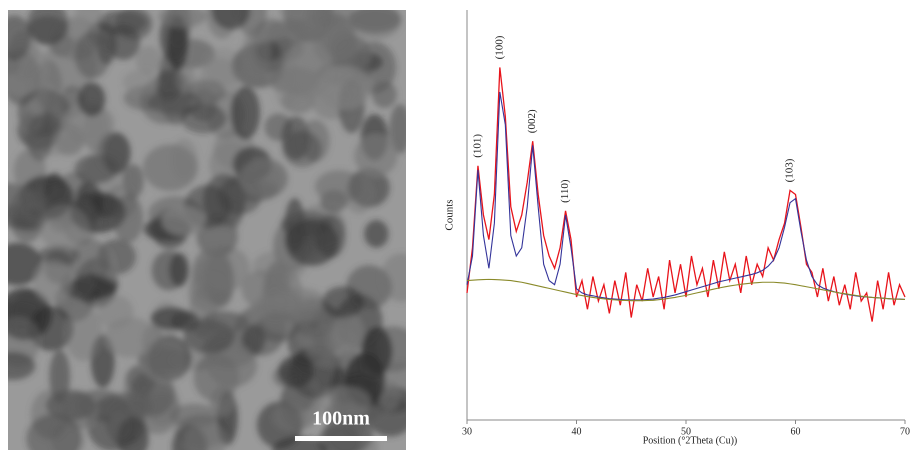  Describe the element at coordinates (532, 121) in the screenshot. I see `peak-label: (002)` at that location.